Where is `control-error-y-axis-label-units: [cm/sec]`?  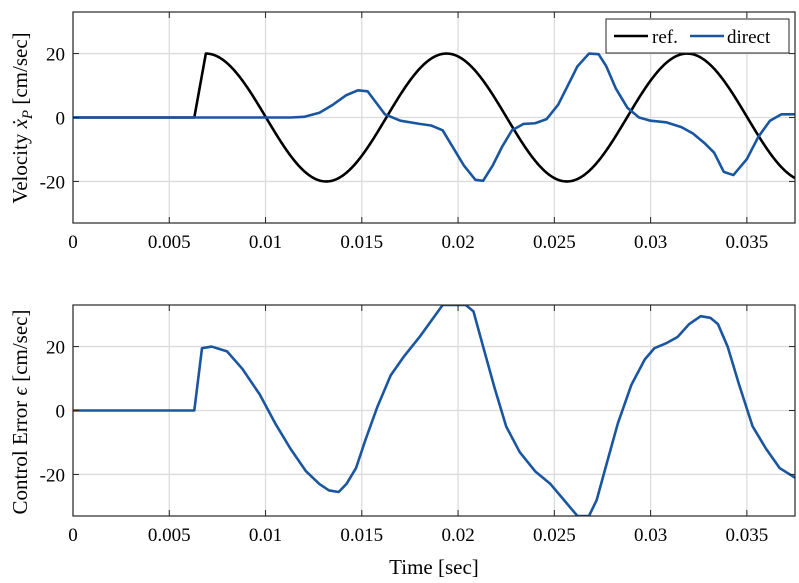 control-error-y-axis-label-units: [cm/sec] is located at coordinates (20, 349).